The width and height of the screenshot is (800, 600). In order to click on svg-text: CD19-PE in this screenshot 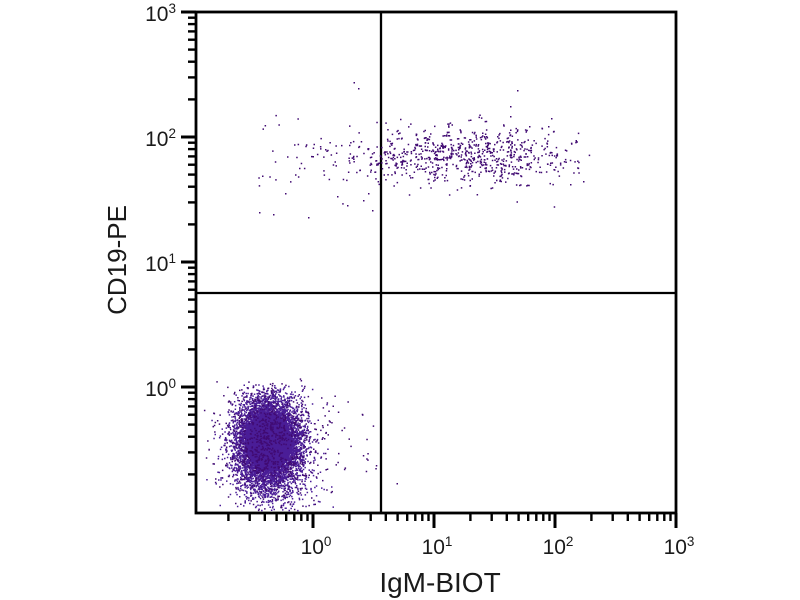, I will do `click(117, 260)`.